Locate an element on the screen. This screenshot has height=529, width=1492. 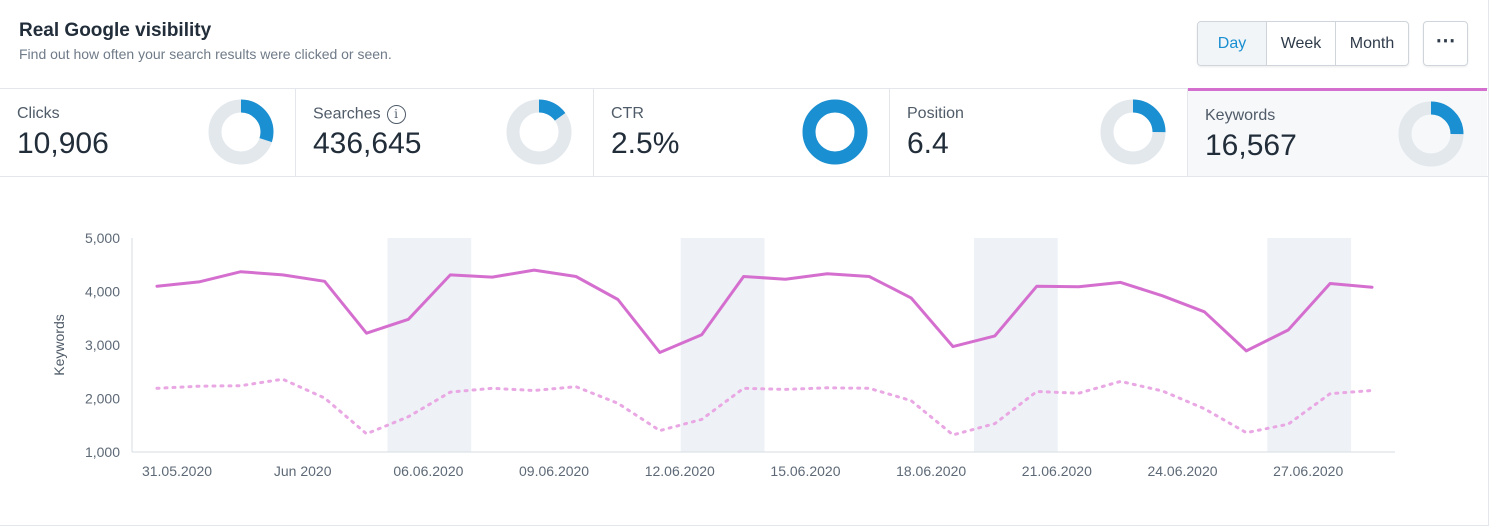
metric-position: Position 6.4 is located at coordinates (1039, 132).